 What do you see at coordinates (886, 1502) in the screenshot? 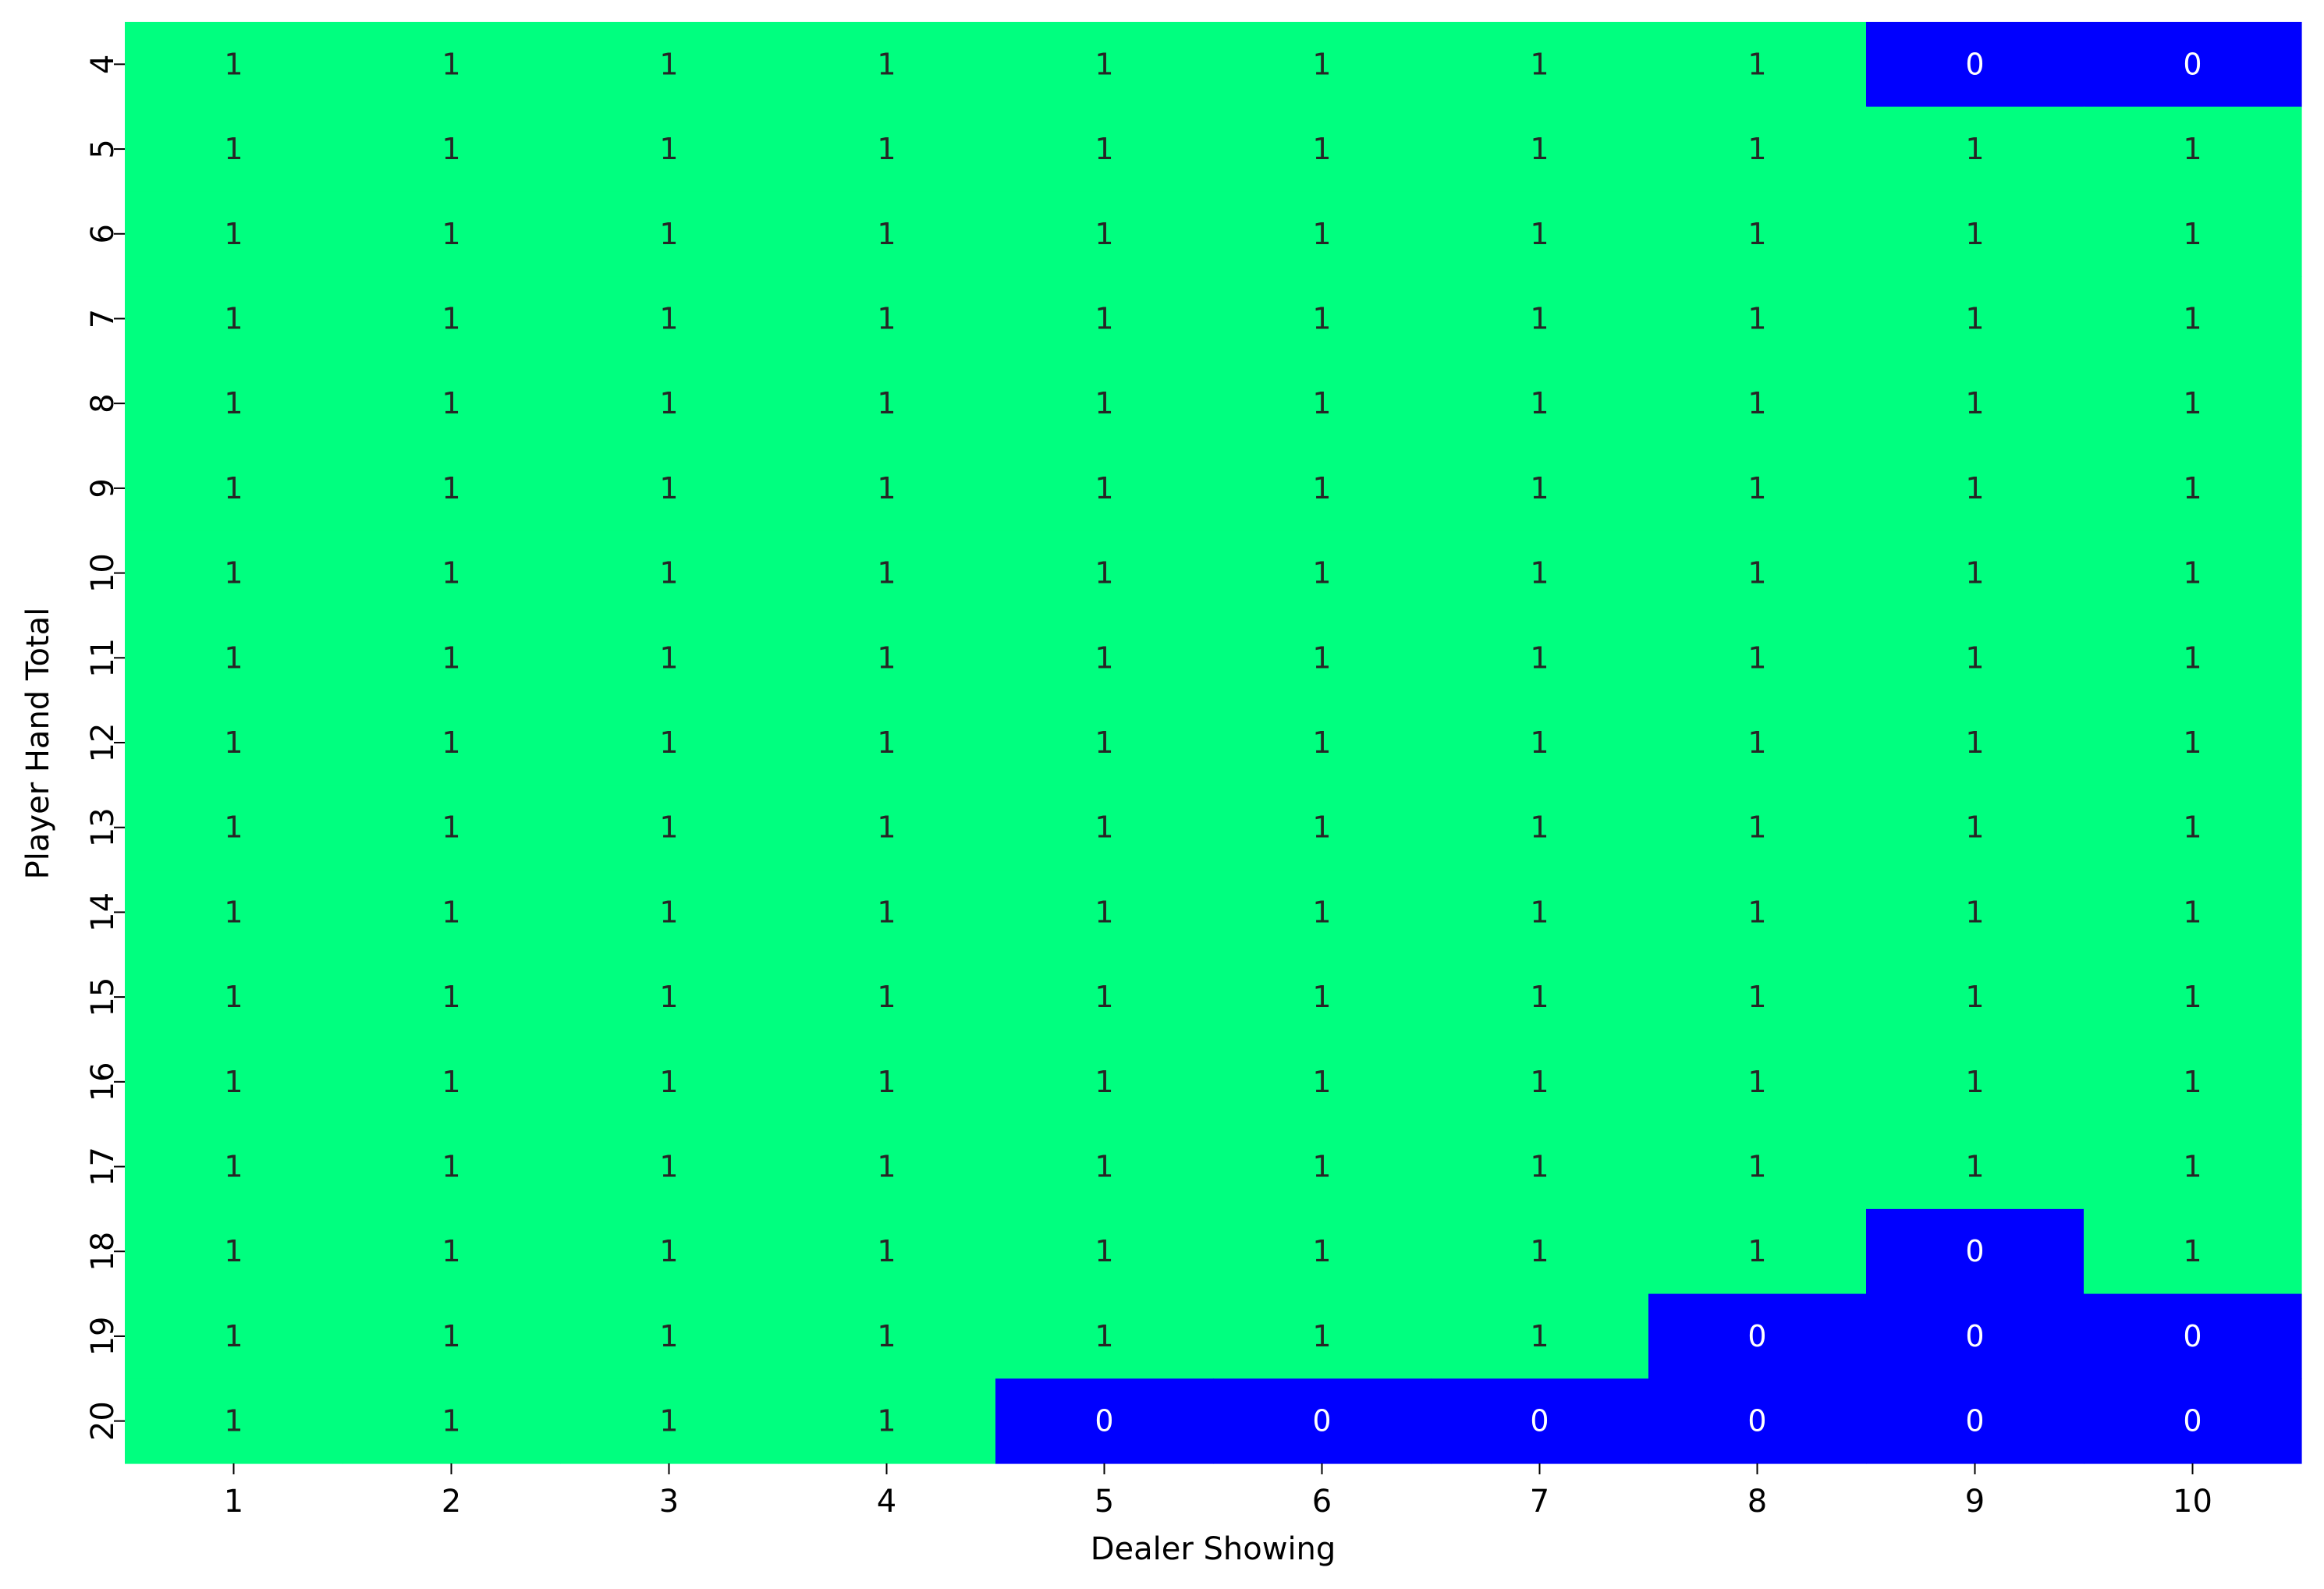
I see `x-tick-label: 4` at bounding box center [886, 1502].